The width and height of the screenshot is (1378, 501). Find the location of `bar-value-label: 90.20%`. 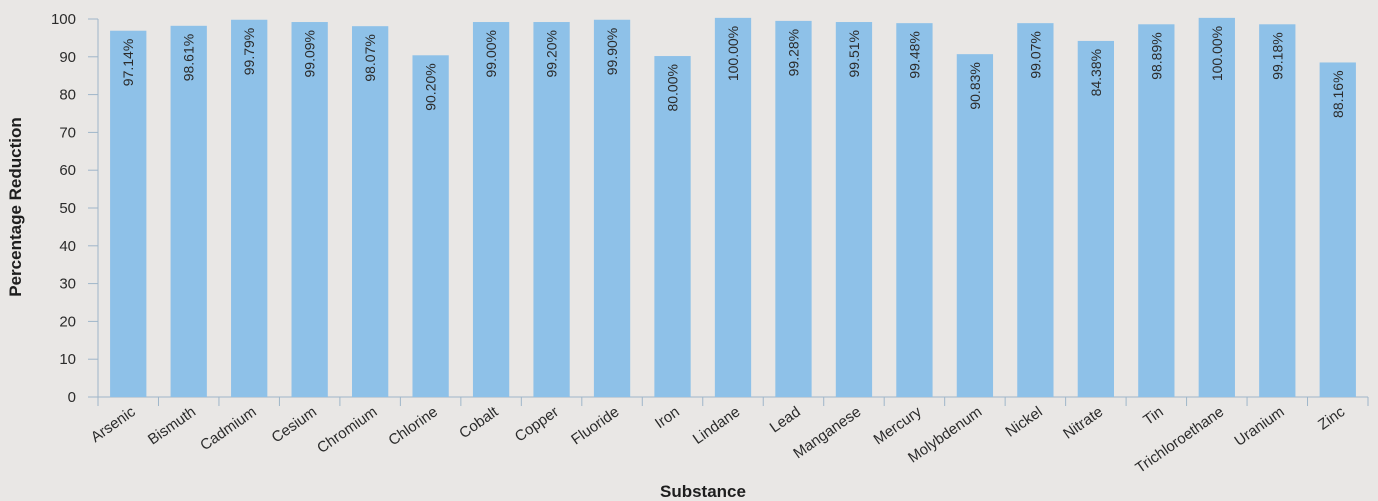

bar-value-label: 90.20% is located at coordinates (431, 86).